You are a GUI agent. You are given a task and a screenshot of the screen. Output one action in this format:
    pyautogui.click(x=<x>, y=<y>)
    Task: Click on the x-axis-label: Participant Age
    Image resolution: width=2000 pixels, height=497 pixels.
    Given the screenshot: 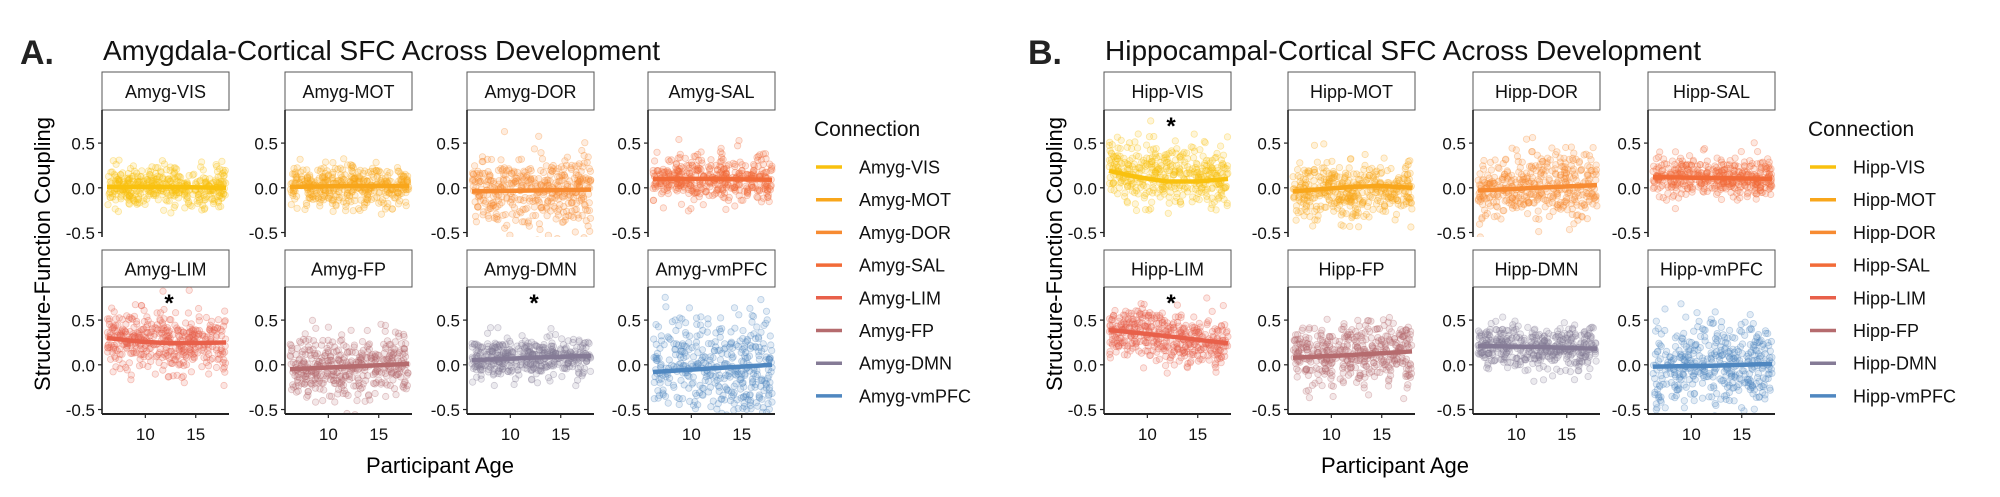 What is the action you would take?
    pyautogui.click(x=440, y=465)
    